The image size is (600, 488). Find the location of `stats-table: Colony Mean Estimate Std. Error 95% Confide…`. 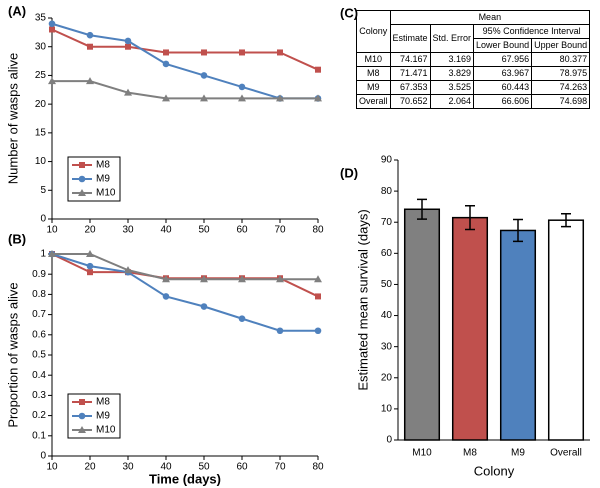

stats-table: Colony Mean Estimate Std. Error 95% Confide… is located at coordinates (473, 59).